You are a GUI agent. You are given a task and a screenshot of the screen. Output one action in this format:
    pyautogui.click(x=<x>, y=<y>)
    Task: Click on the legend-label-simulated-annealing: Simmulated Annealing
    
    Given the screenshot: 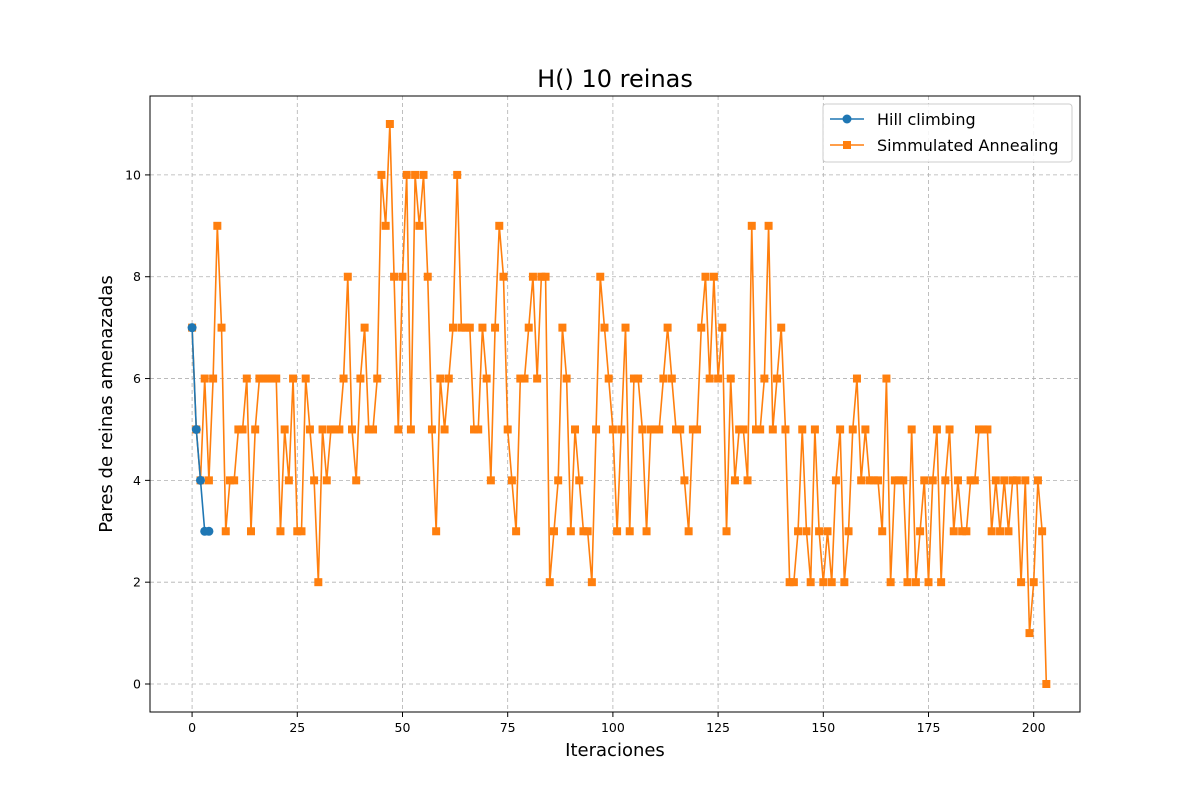 What is the action you would take?
    pyautogui.click(x=968, y=145)
    